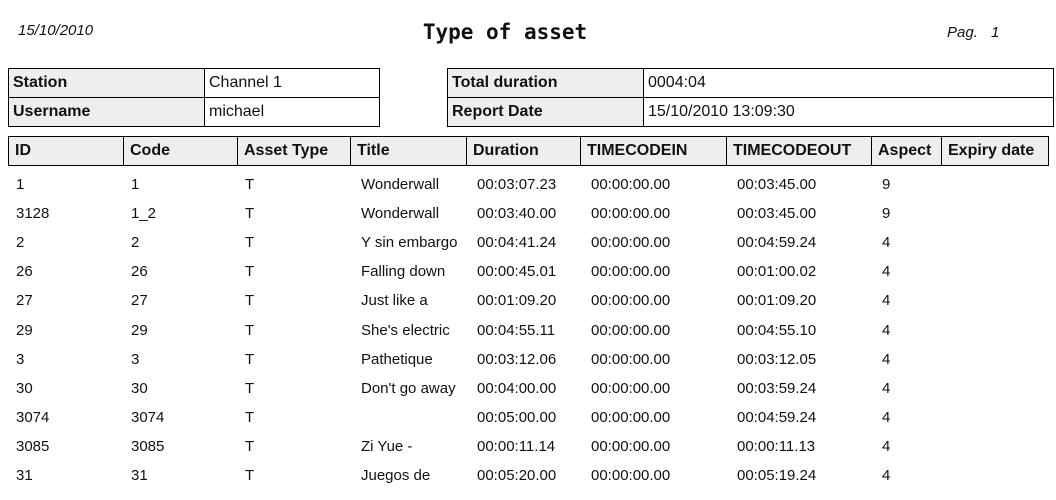 The width and height of the screenshot is (1056, 500). What do you see at coordinates (777, 272) in the screenshot?
I see `table-cell: 00:01:00.02` at bounding box center [777, 272].